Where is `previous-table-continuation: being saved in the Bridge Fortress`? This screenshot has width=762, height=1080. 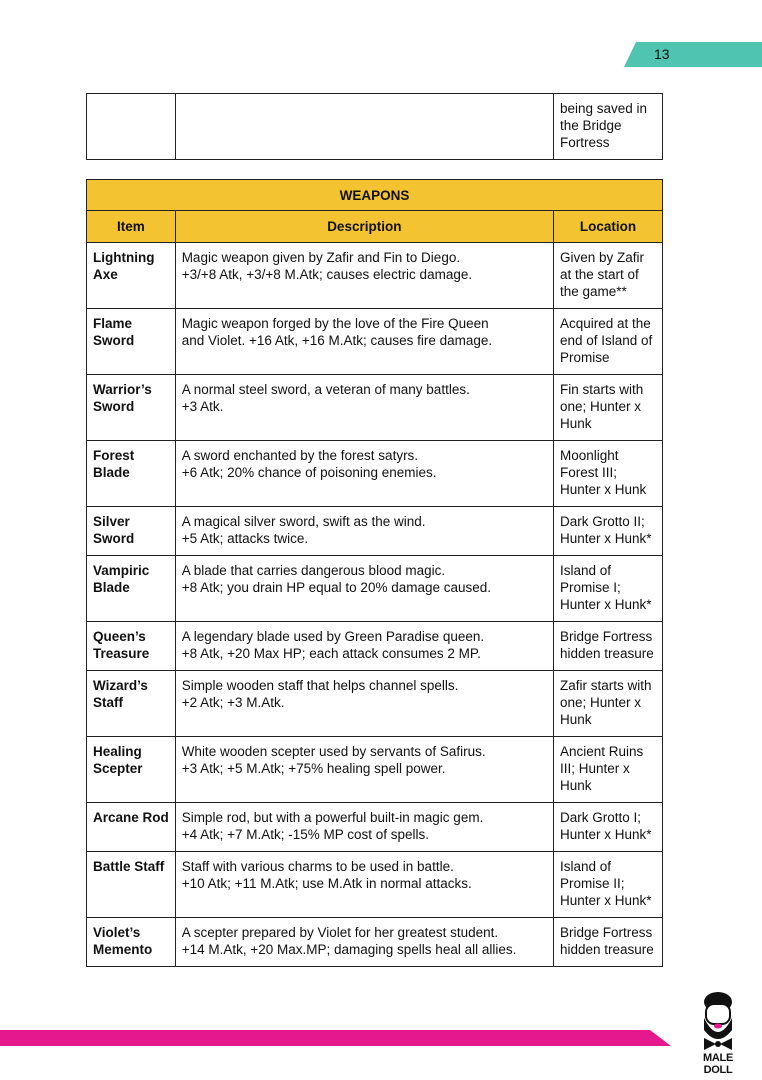 previous-table-continuation: being saved in the Bridge Fortress is located at coordinates (375, 126).